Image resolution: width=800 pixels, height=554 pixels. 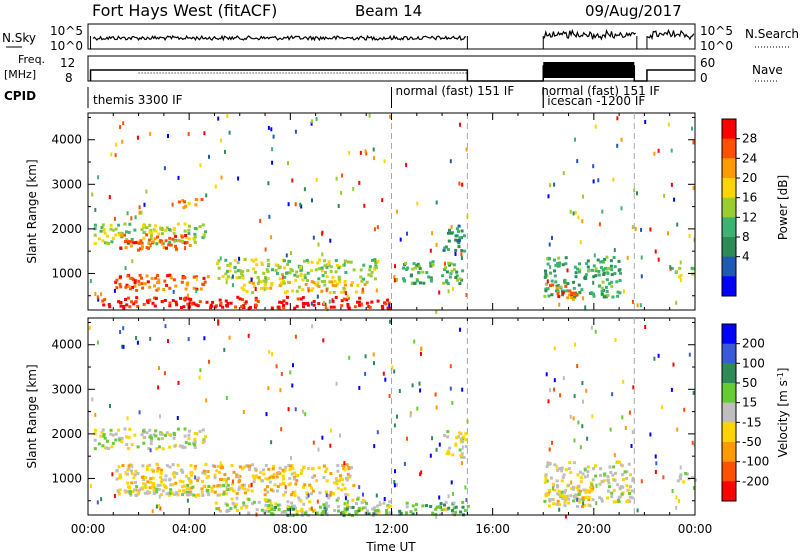 What do you see at coordinates (749, 198) in the screenshot?
I see `colorbar-tick-label: 16` at bounding box center [749, 198].